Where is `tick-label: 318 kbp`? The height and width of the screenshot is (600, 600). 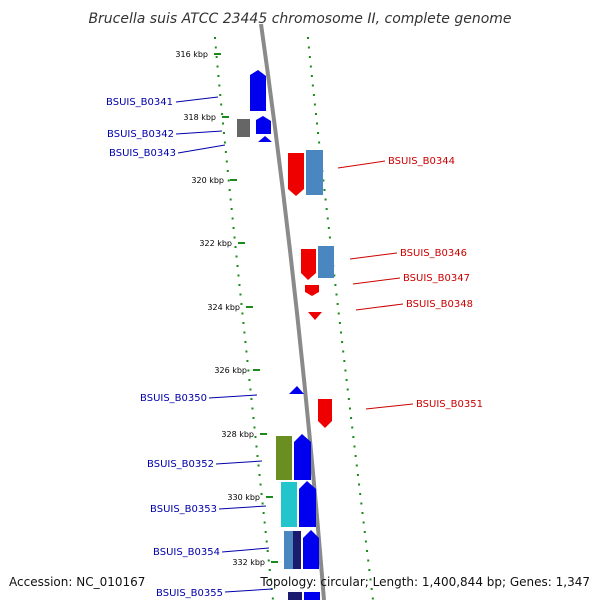
tick-label: 318 kbp is located at coordinates (199, 117).